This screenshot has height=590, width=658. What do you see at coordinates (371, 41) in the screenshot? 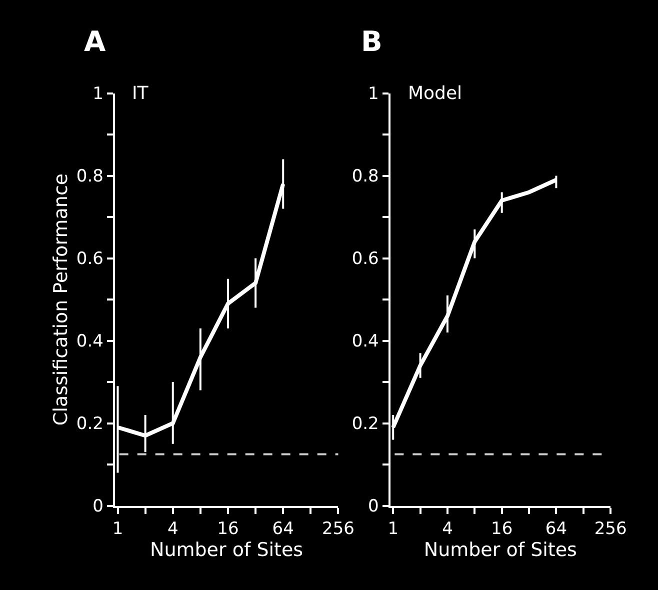
I see `chart-title: B` at bounding box center [371, 41].